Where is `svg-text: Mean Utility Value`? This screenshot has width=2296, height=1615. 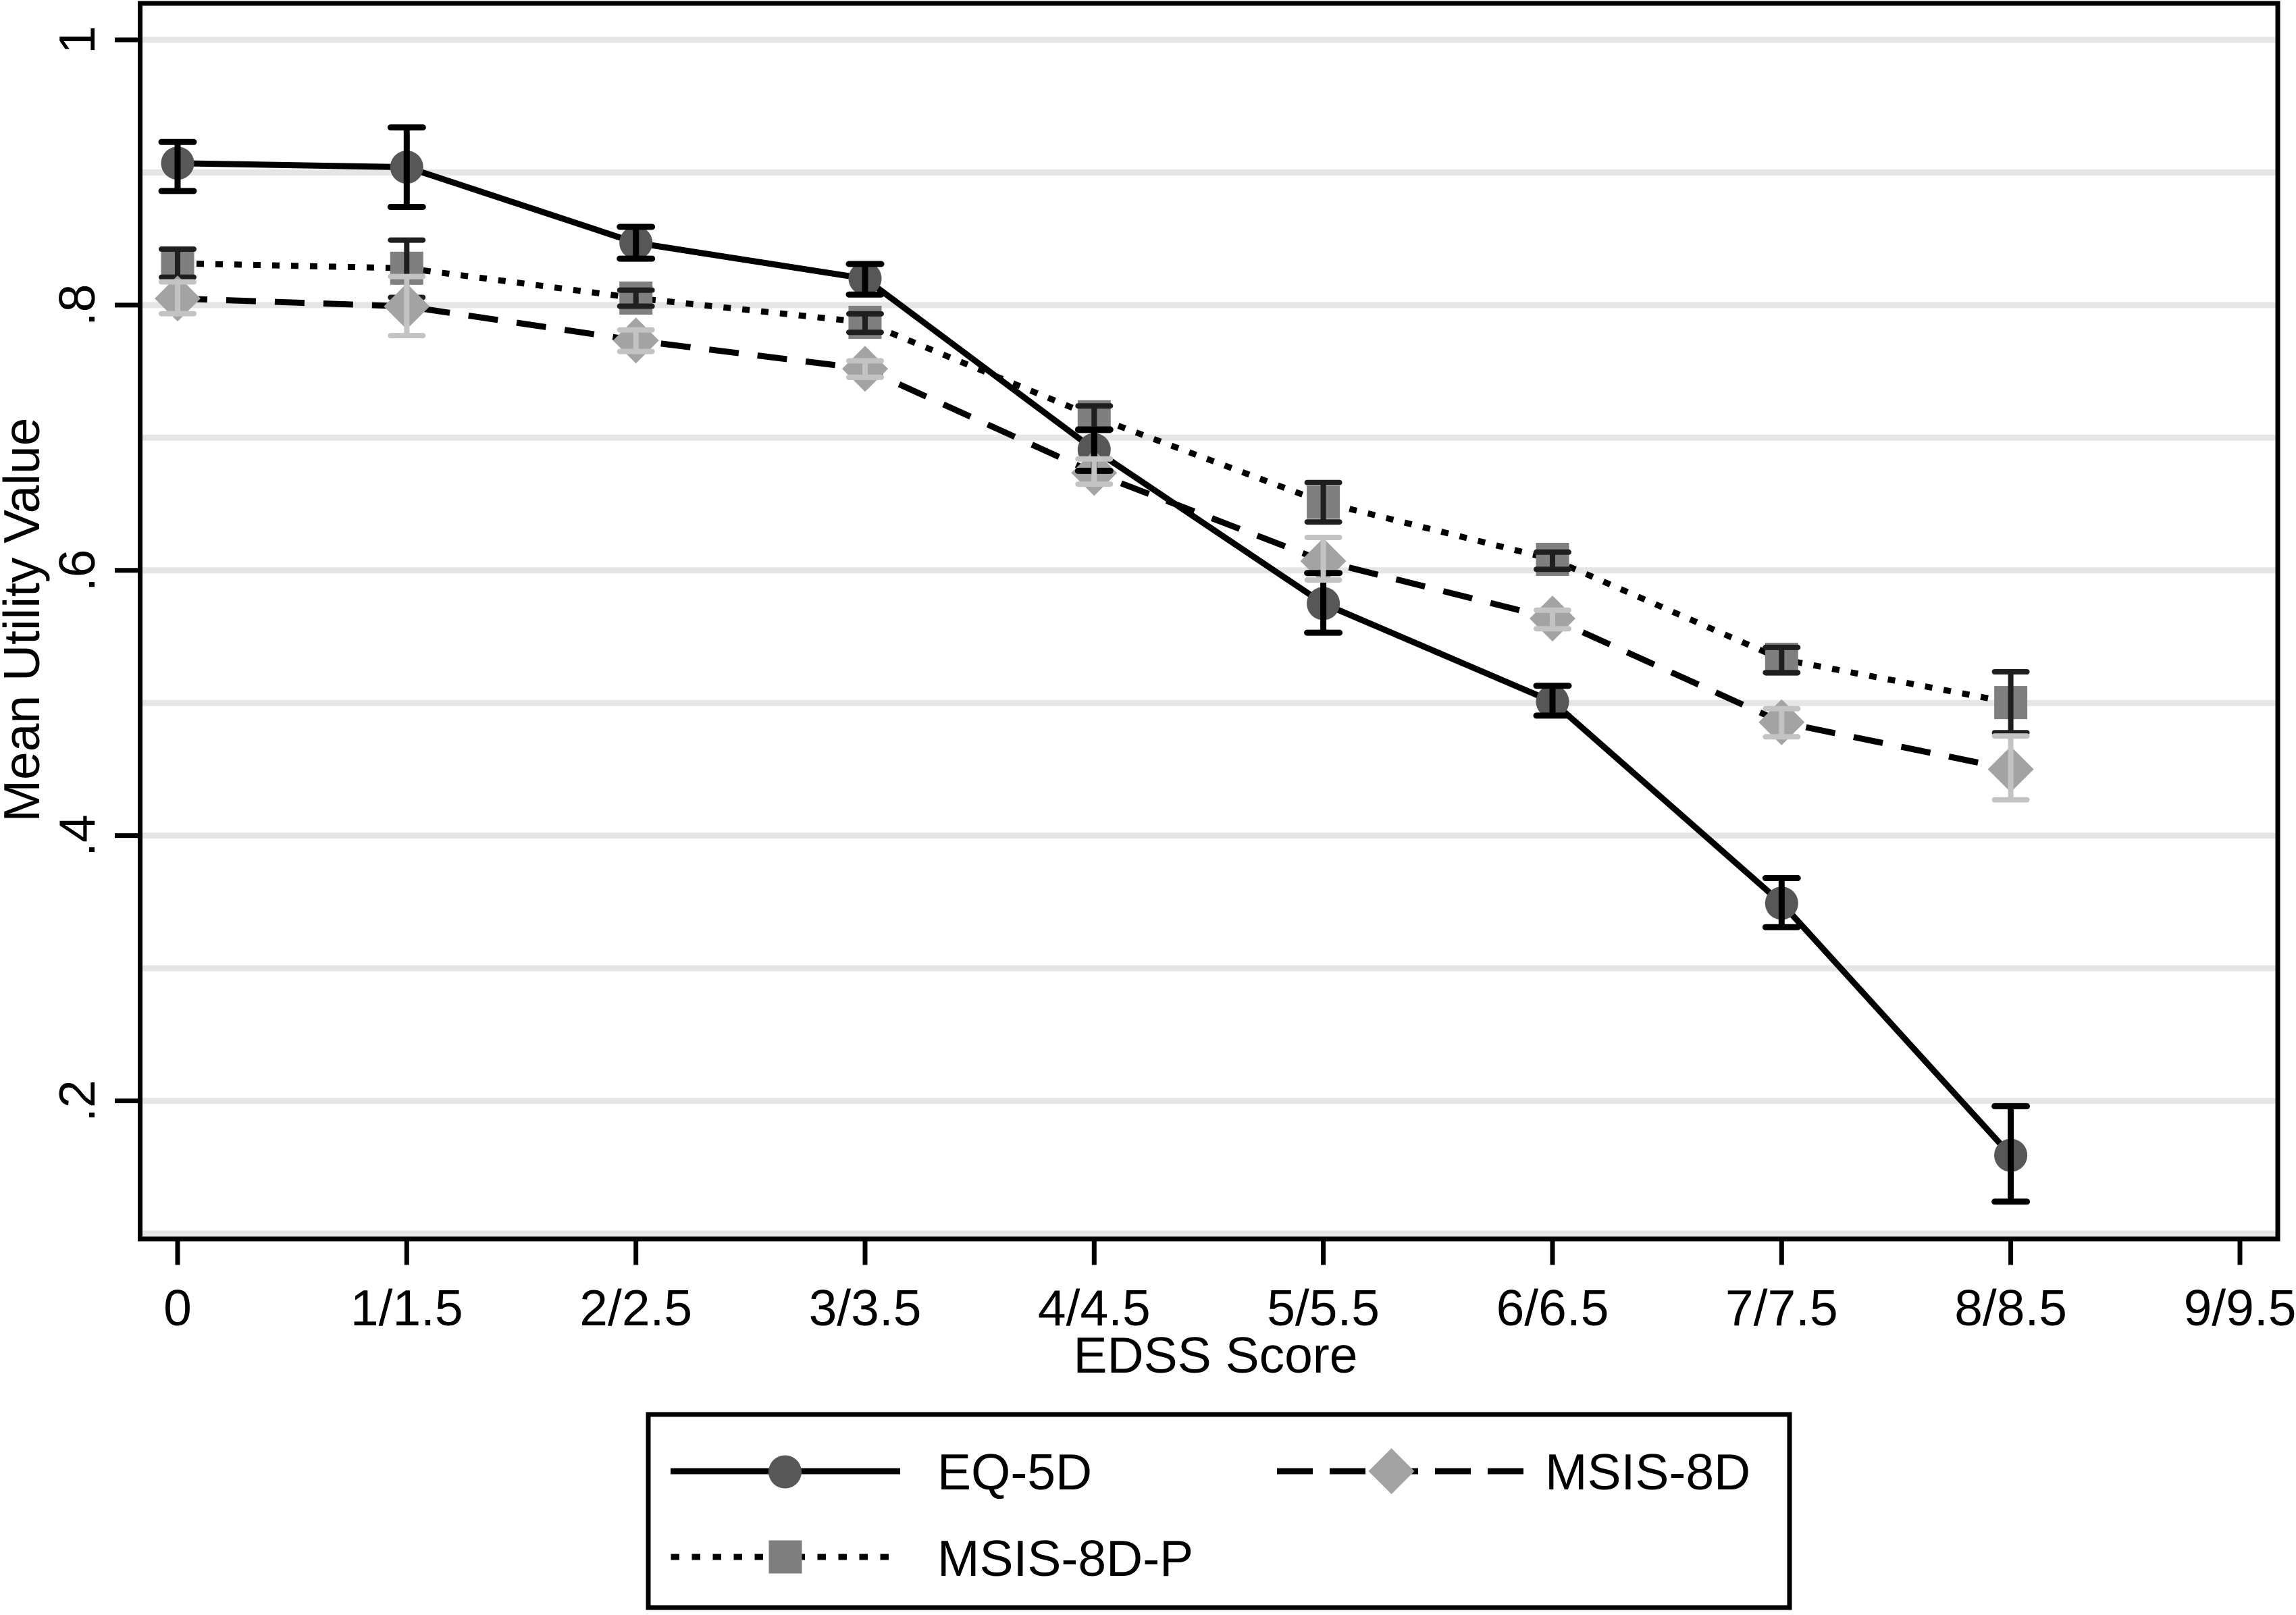 svg-text: Mean Utility Value is located at coordinates (25, 620).